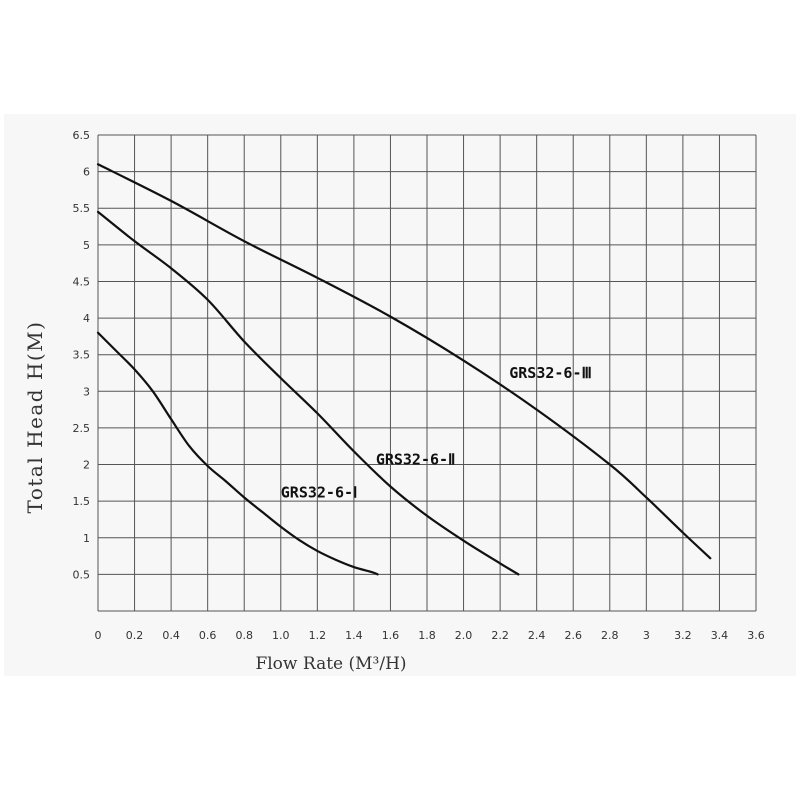 The image size is (800, 800). I want to click on y-tick-label: 2.5, so click(82, 428).